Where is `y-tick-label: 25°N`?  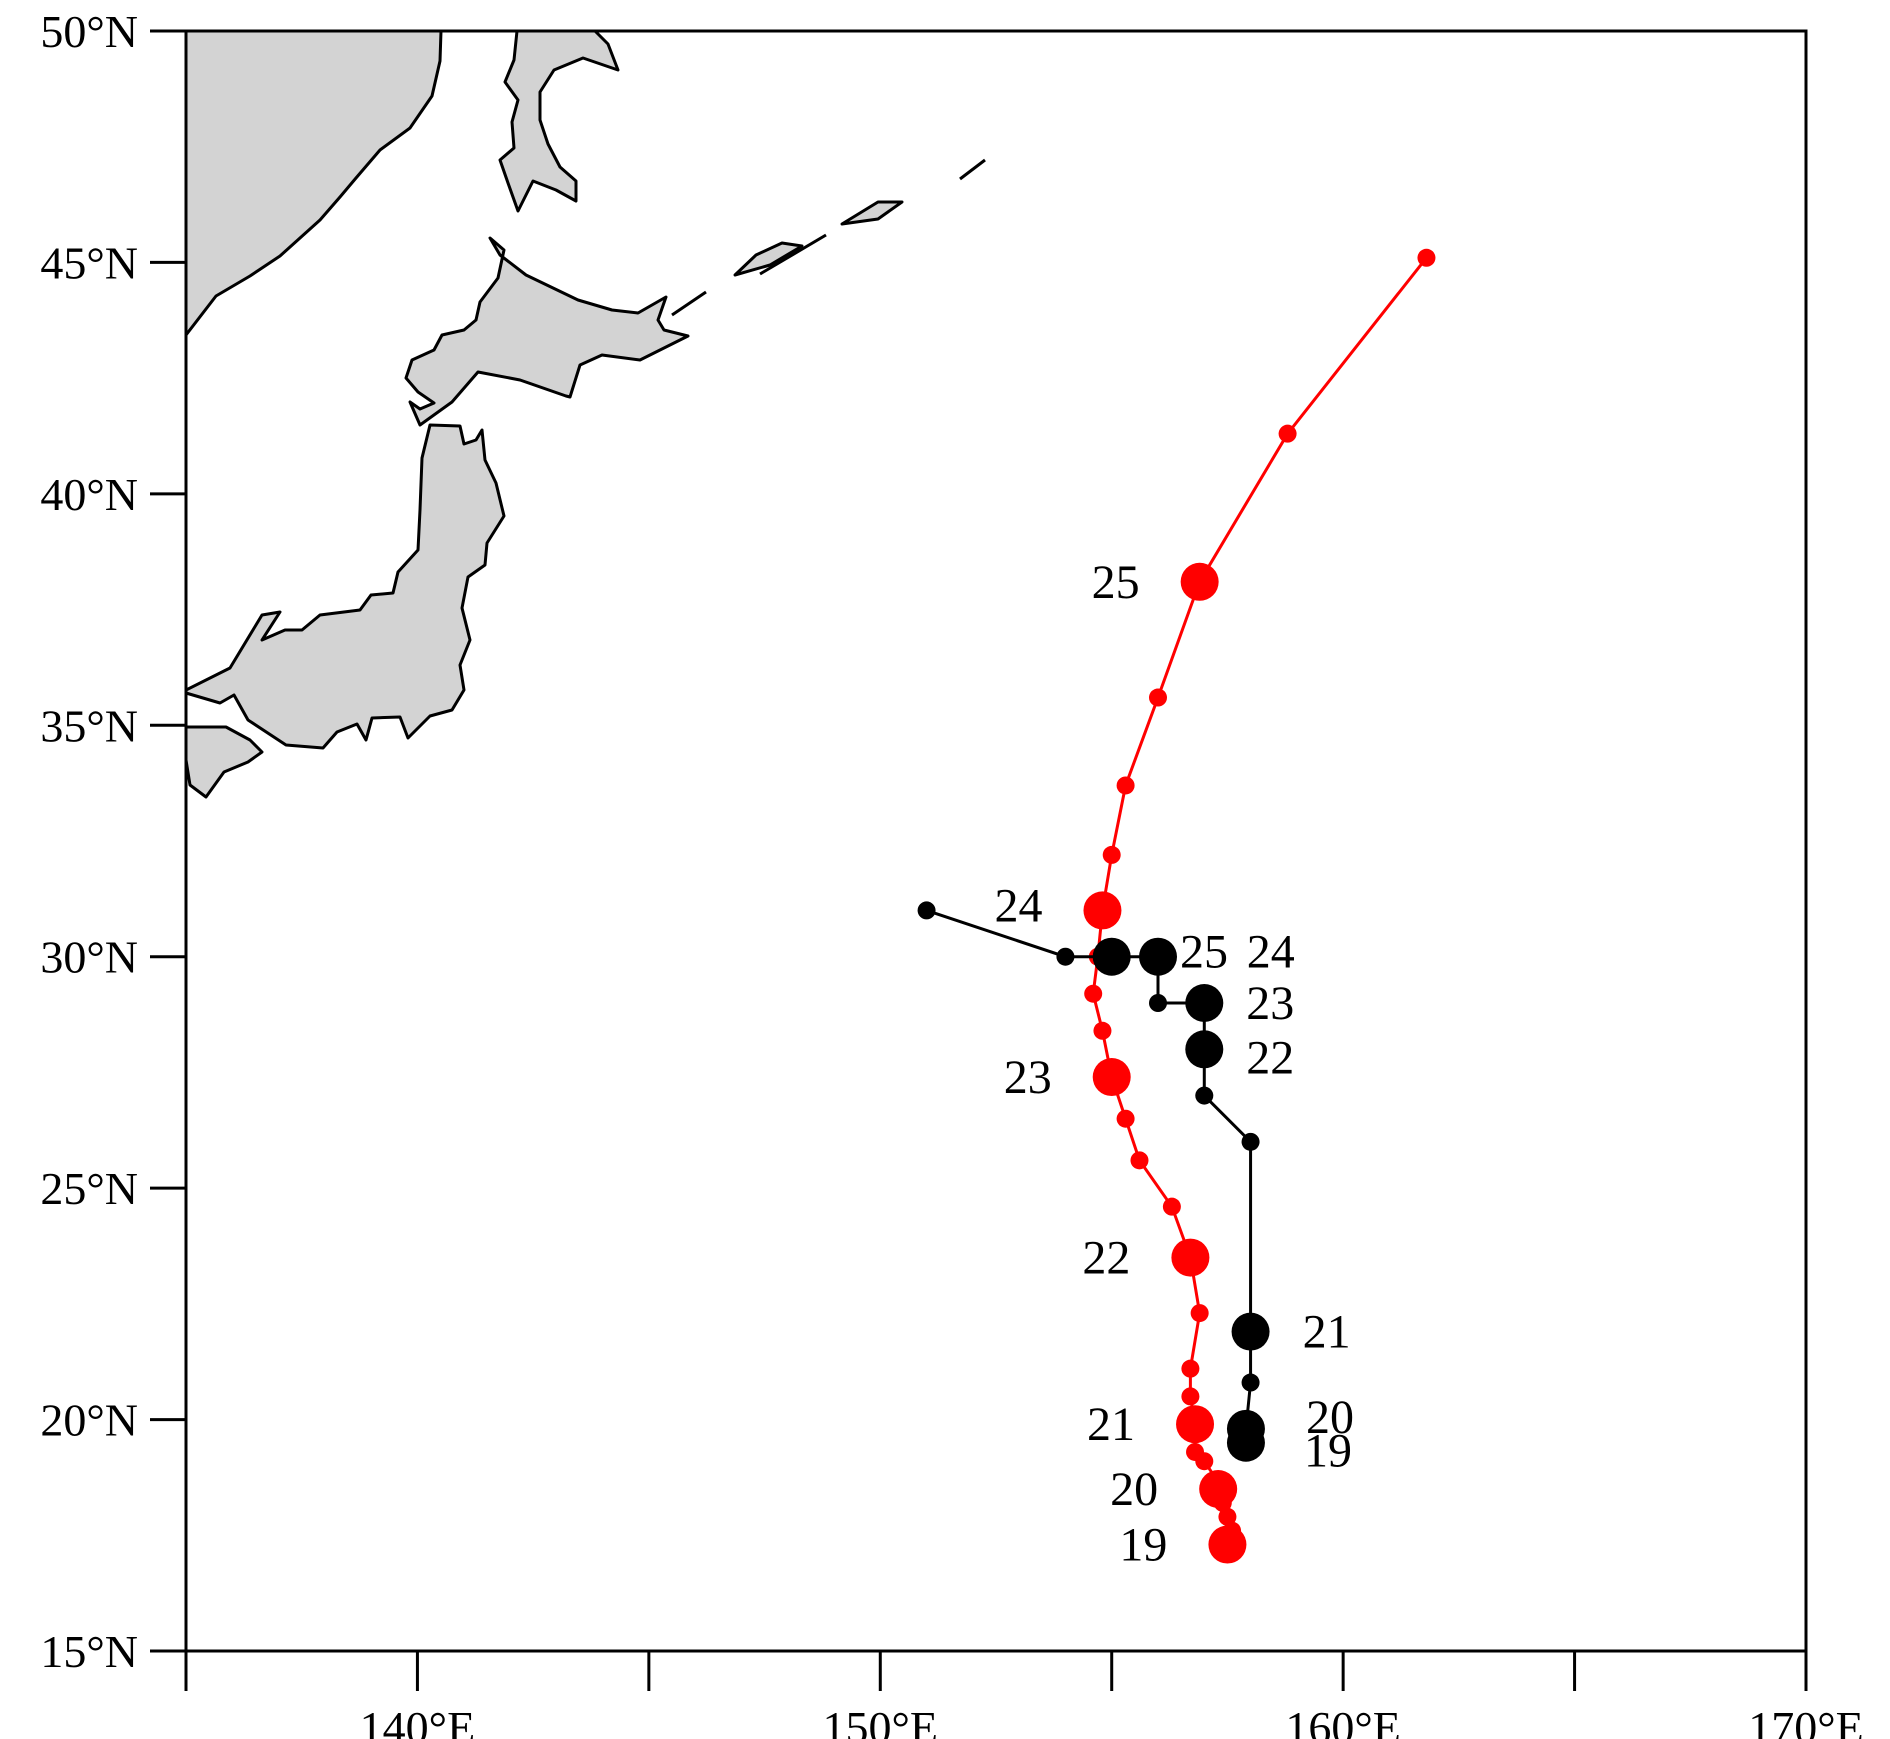 y-tick-label: 25°N is located at coordinates (89, 1188).